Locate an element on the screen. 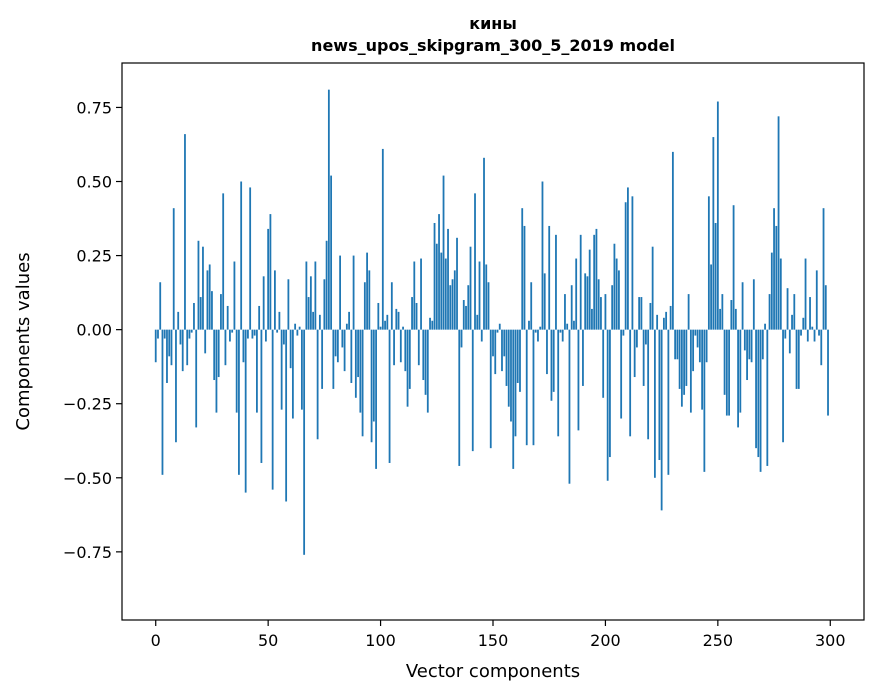 This screenshot has width=880, height=696. x-tick-label: 250 is located at coordinates (718, 640).